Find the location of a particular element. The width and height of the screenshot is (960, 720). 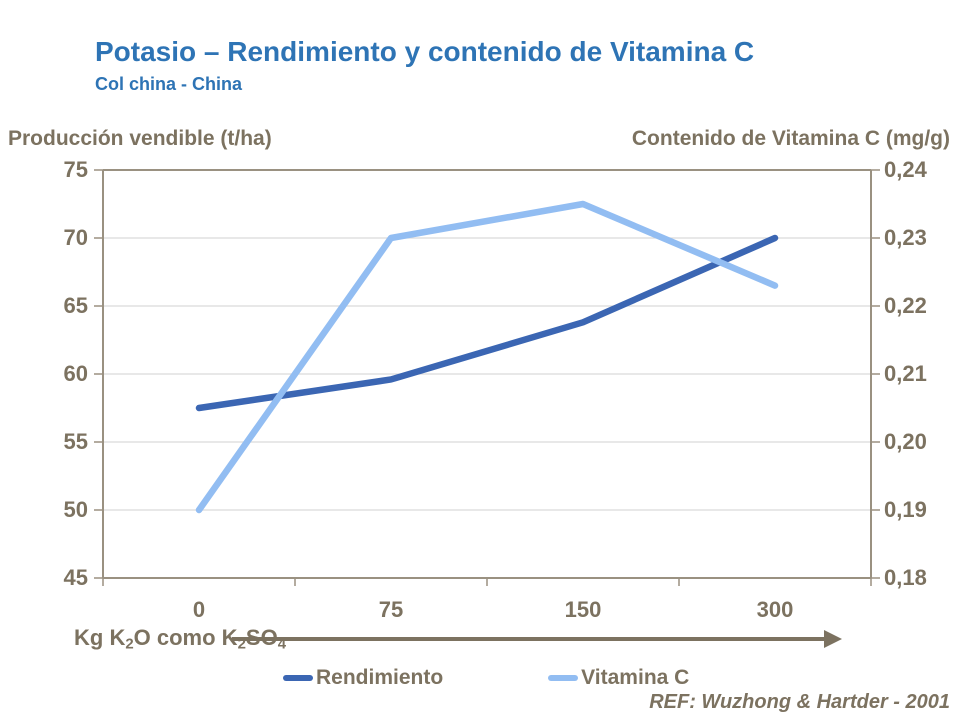

x-tick-label: 150 is located at coordinates (583, 609).